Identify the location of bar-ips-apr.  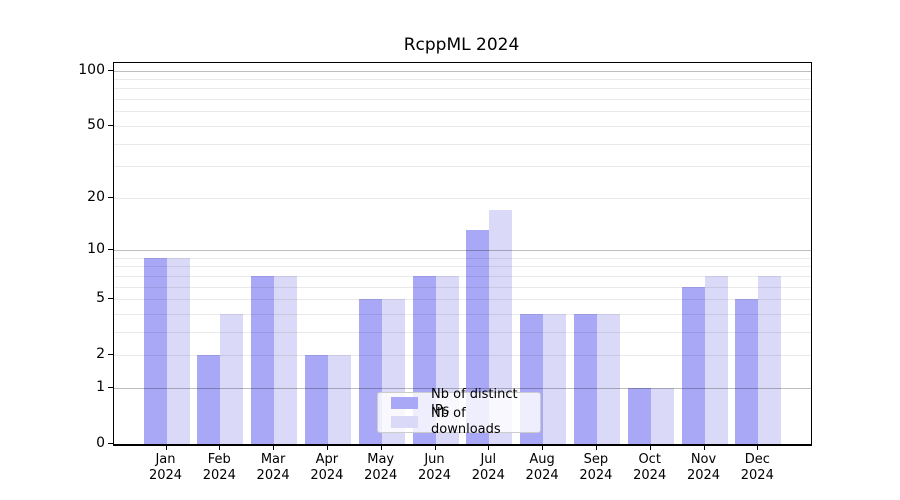
(316, 399).